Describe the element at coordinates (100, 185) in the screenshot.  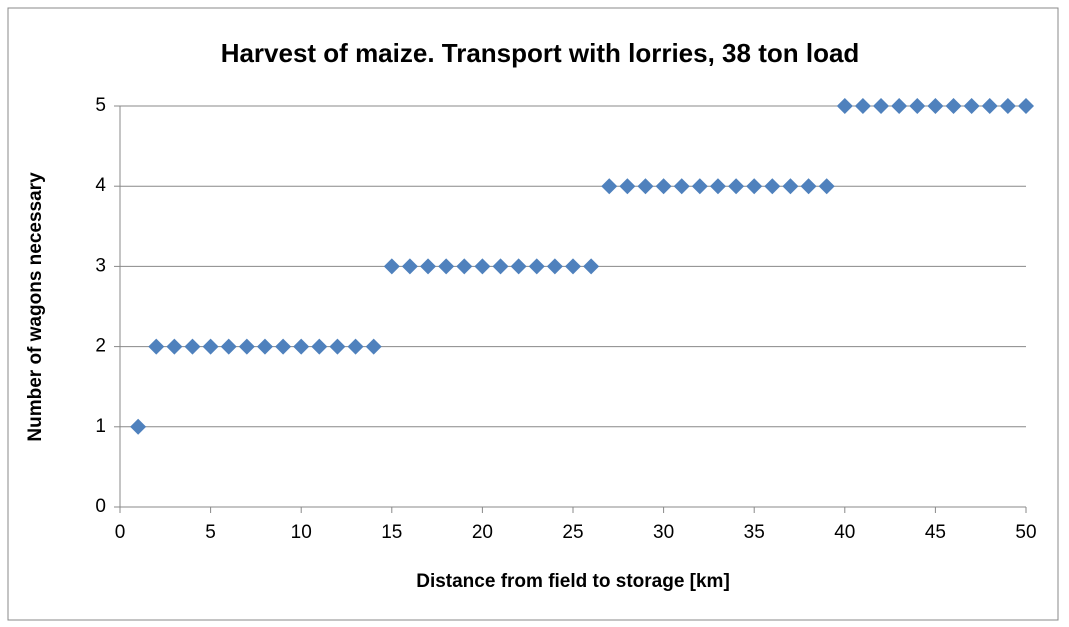
I see `y-tick-label: 4` at that location.